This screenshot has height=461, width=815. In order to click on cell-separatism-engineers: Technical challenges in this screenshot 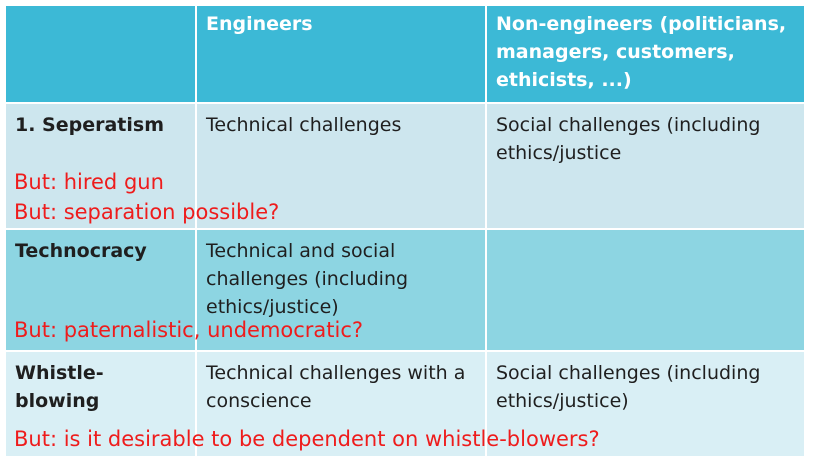, I will do `click(340, 167)`.